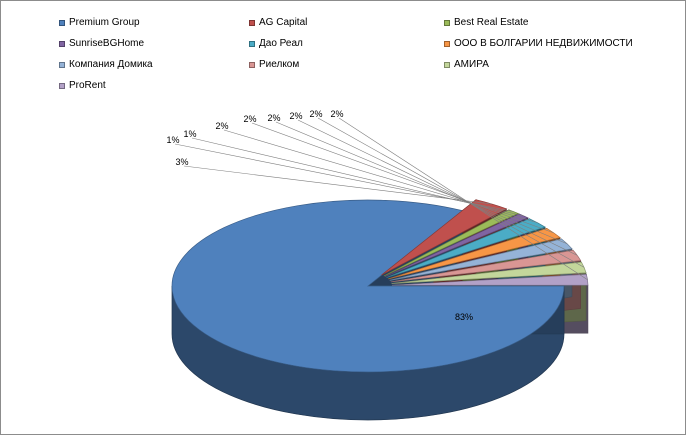 This screenshot has width=688, height=437. What do you see at coordinates (346, 43) in the screenshot?
I see `legend-item-dao-real: Дао Реал` at bounding box center [346, 43].